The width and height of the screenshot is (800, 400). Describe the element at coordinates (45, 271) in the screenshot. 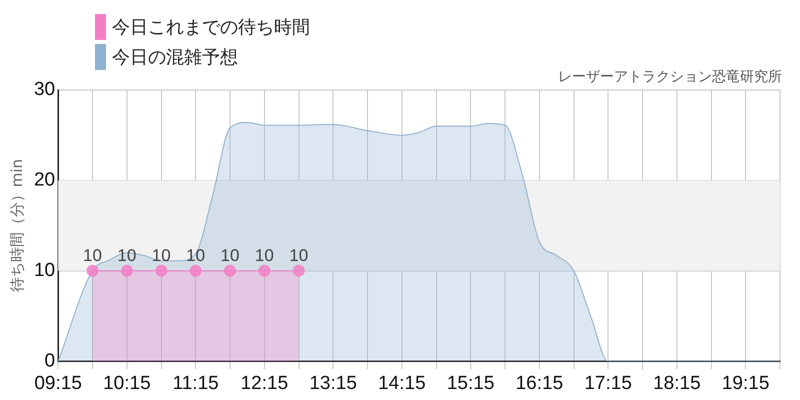

I see `y-tick-label: 10` at that location.